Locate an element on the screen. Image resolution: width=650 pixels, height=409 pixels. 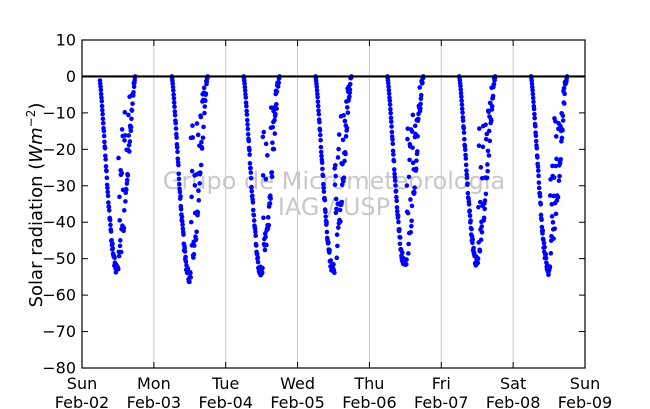
y-tick-label: 0 is located at coordinates (71, 76).